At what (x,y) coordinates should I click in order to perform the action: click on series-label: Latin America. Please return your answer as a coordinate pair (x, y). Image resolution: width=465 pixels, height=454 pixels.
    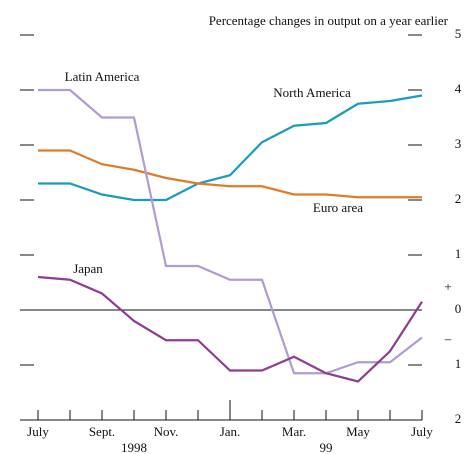
    Looking at the image, I should click on (102, 76).